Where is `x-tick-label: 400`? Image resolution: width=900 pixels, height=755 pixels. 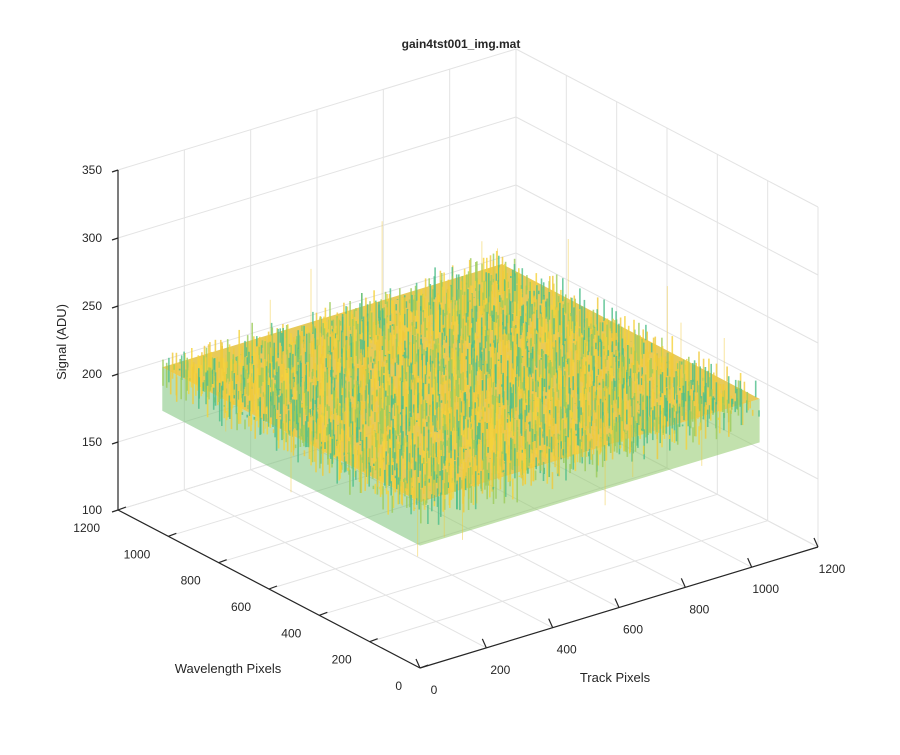 x-tick-label: 400 is located at coordinates (567, 650).